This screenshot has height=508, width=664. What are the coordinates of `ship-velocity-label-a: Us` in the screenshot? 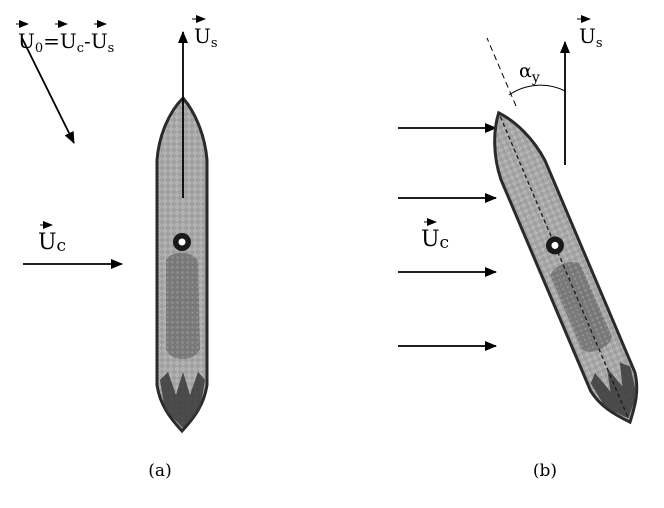 It's located at (205, 33).